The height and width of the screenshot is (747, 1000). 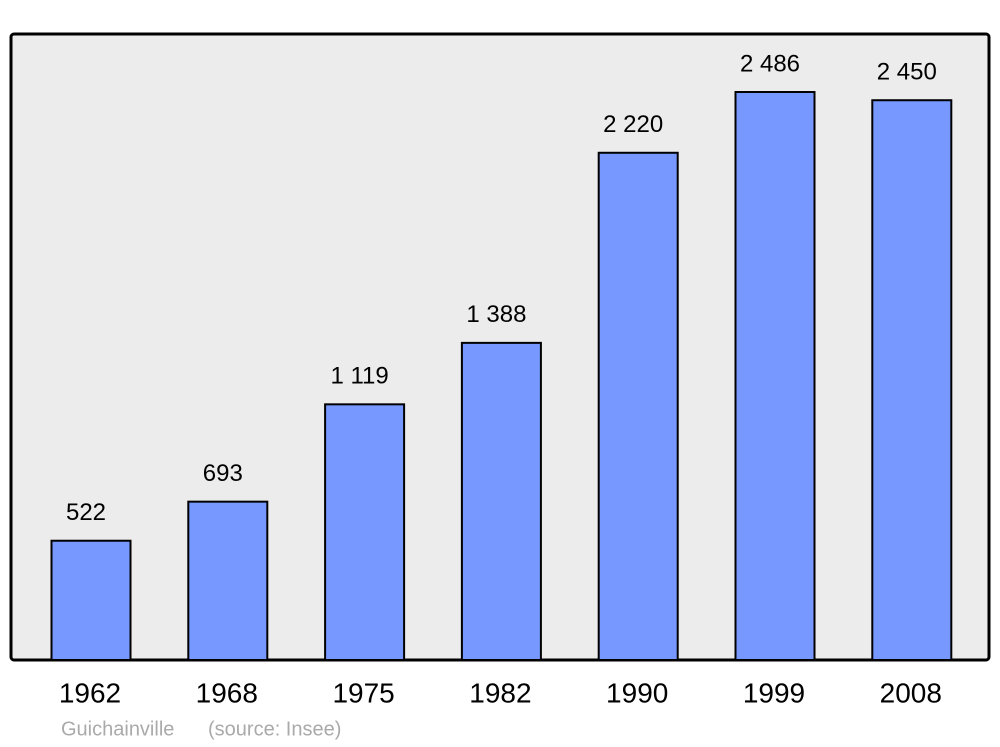 What do you see at coordinates (86, 512) in the screenshot?
I see `value-label: 522` at bounding box center [86, 512].